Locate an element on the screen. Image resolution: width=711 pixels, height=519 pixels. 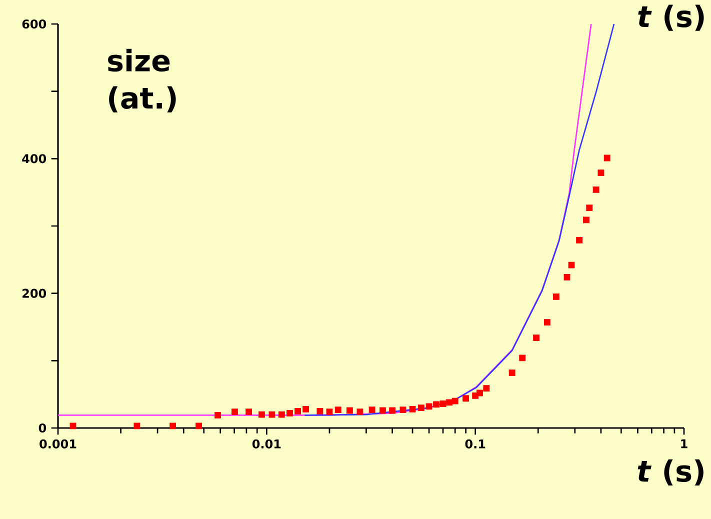
y-tick-label: 0 is located at coordinates (42, 428).